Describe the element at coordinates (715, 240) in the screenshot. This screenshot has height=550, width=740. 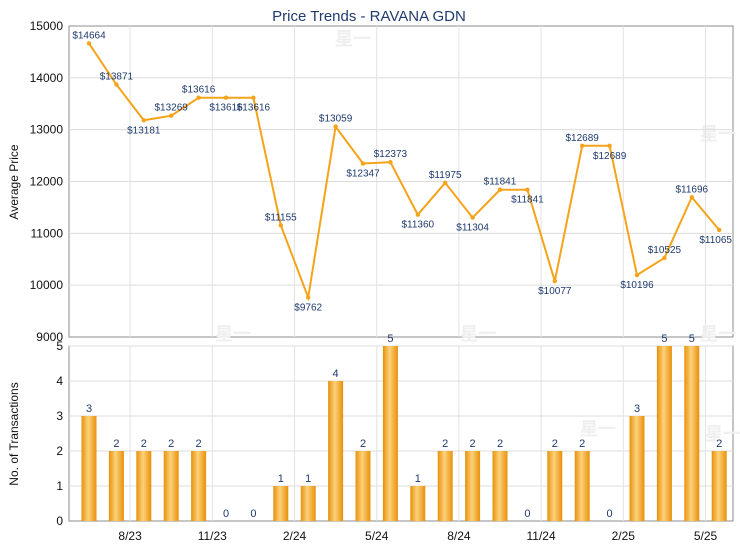
I see `price-point-label: $11065` at that location.